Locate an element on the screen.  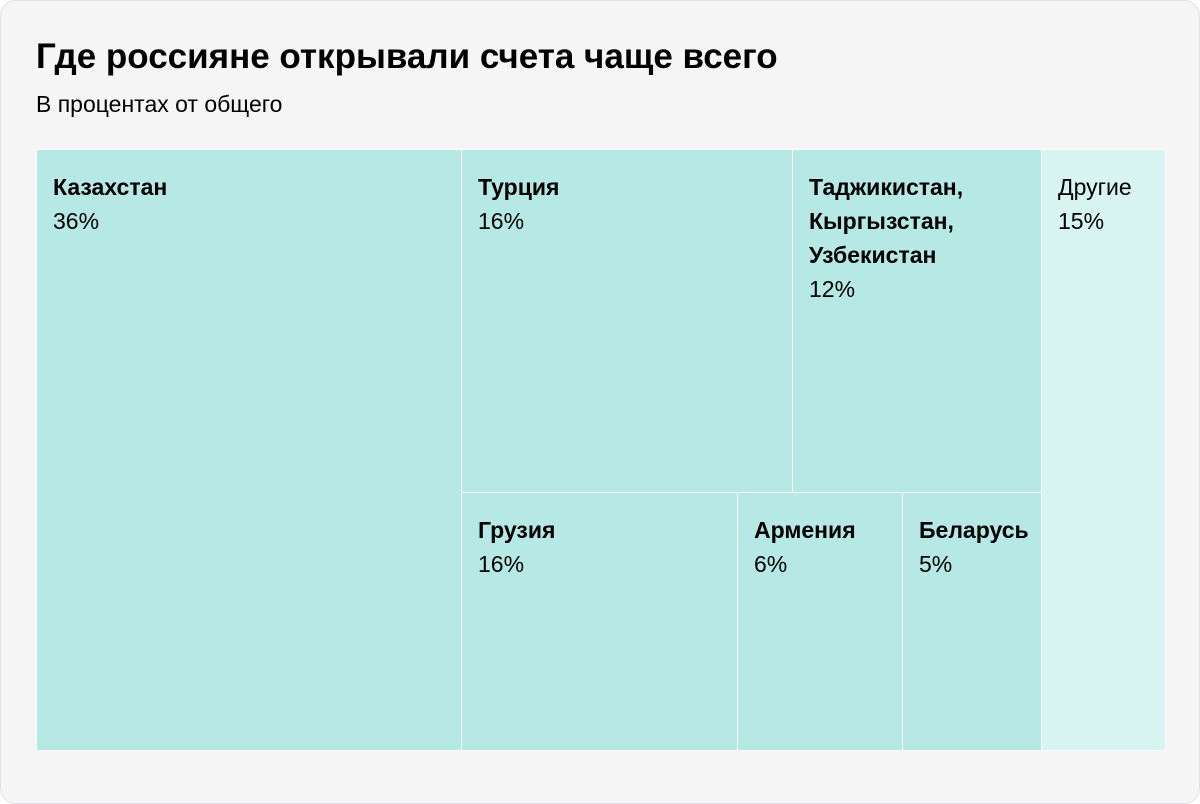
treemap-cell-label: Турция is located at coordinates (519, 187).